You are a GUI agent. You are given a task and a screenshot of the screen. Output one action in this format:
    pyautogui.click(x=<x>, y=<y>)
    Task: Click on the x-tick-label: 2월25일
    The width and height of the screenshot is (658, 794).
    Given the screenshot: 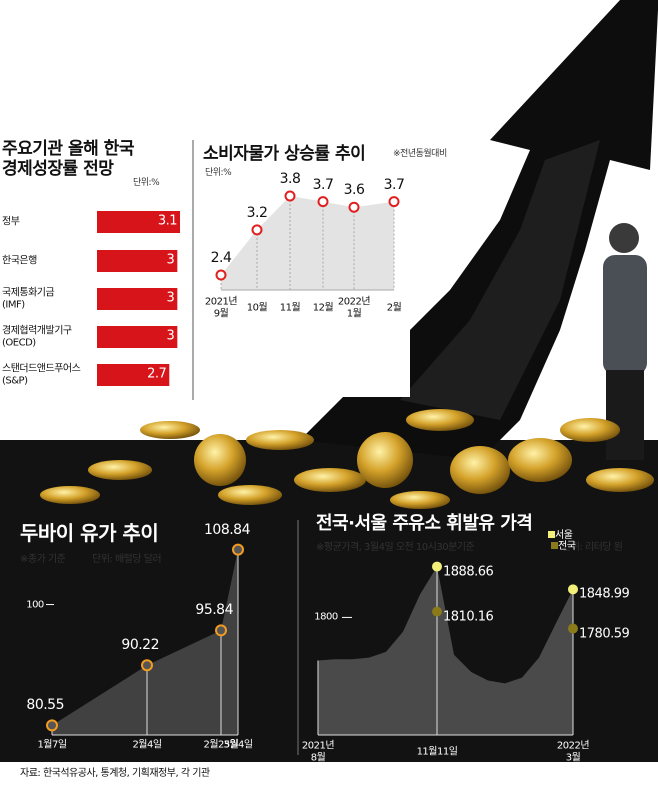 What is the action you would take?
    pyautogui.click(x=221, y=745)
    